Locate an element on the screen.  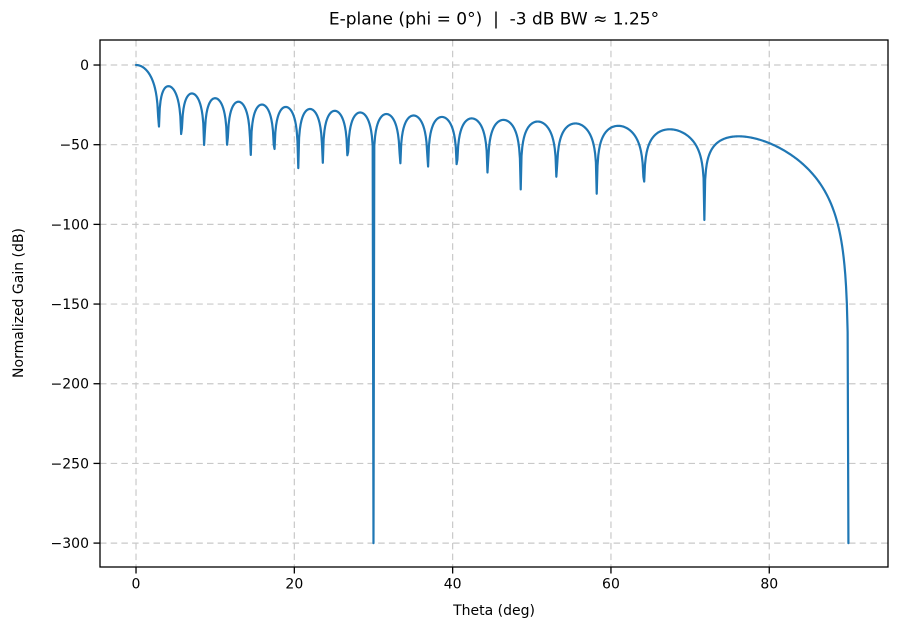
x-tick-label: 0 is located at coordinates (136, 585).